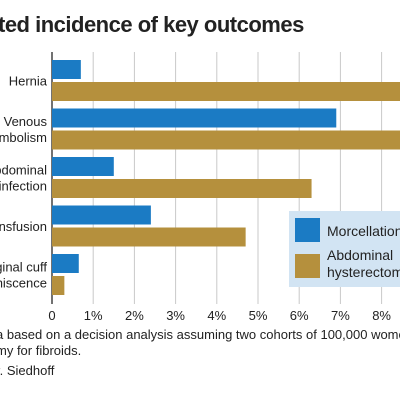  I want to click on x-tick-label: 2%, so click(134, 315).